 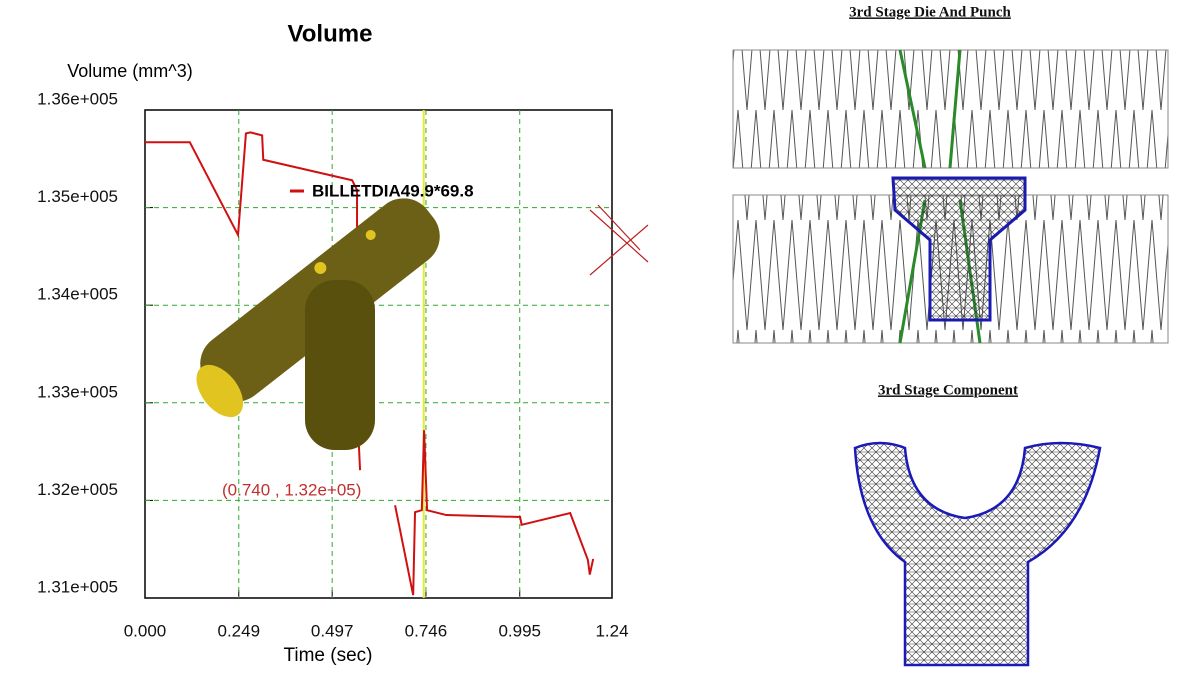 I want to click on legend-label: BILLETDIA49.9*69.8, so click(x=393, y=190).